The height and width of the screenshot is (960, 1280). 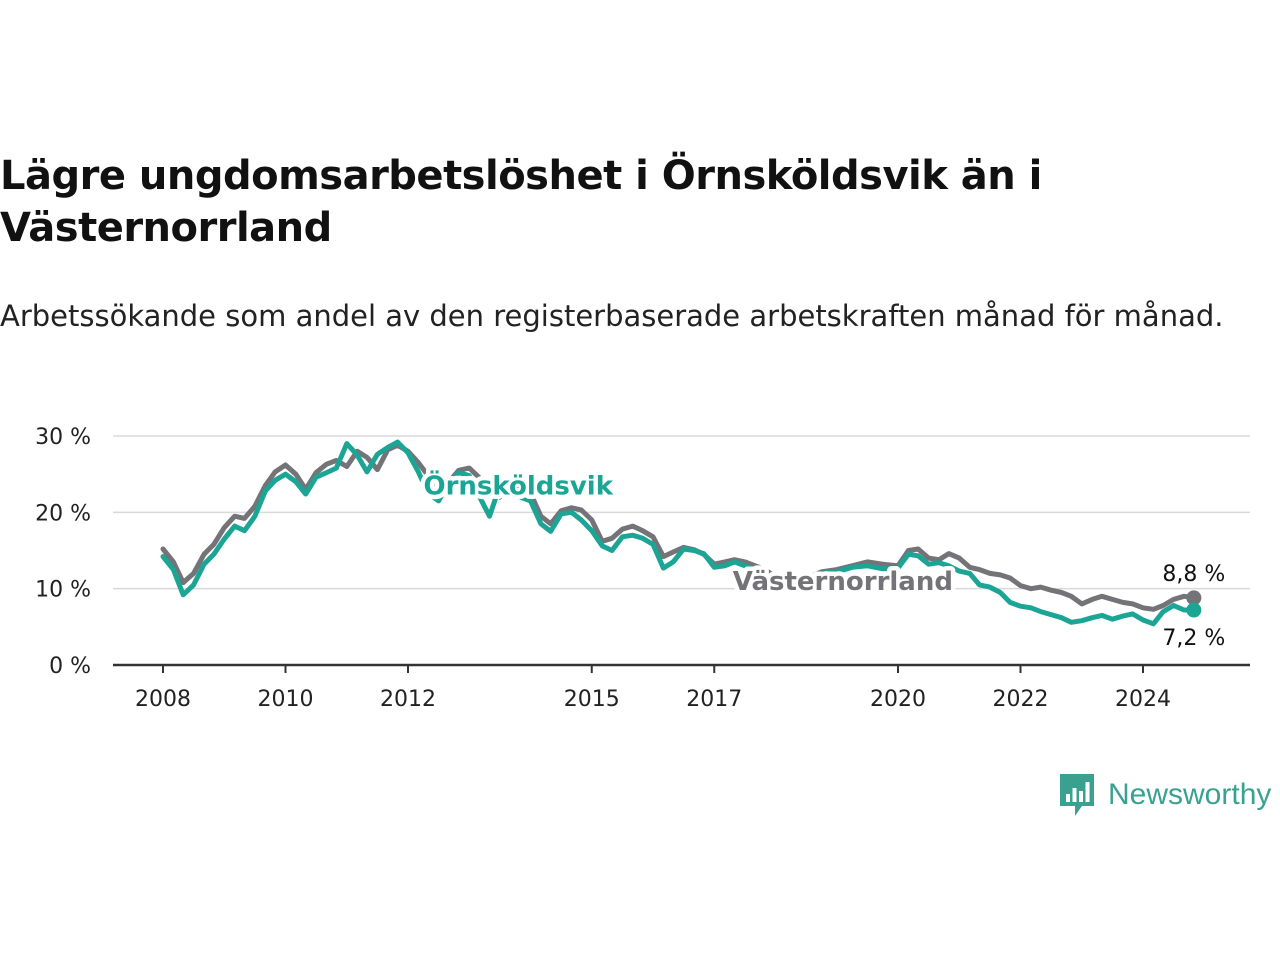 I want to click on series-label: Örnsköldsvik, so click(x=518, y=485).